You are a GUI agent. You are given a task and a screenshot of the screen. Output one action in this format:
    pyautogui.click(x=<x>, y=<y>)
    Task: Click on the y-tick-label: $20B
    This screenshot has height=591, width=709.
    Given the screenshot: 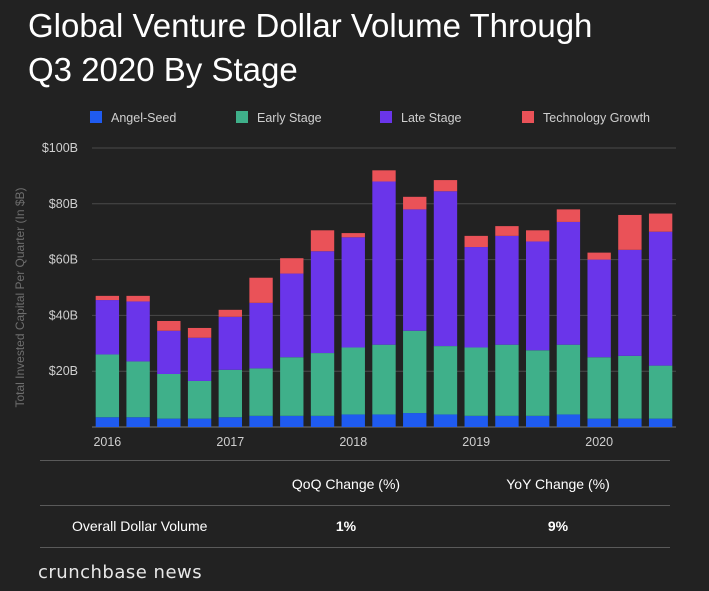 What is the action you would take?
    pyautogui.click(x=63, y=371)
    